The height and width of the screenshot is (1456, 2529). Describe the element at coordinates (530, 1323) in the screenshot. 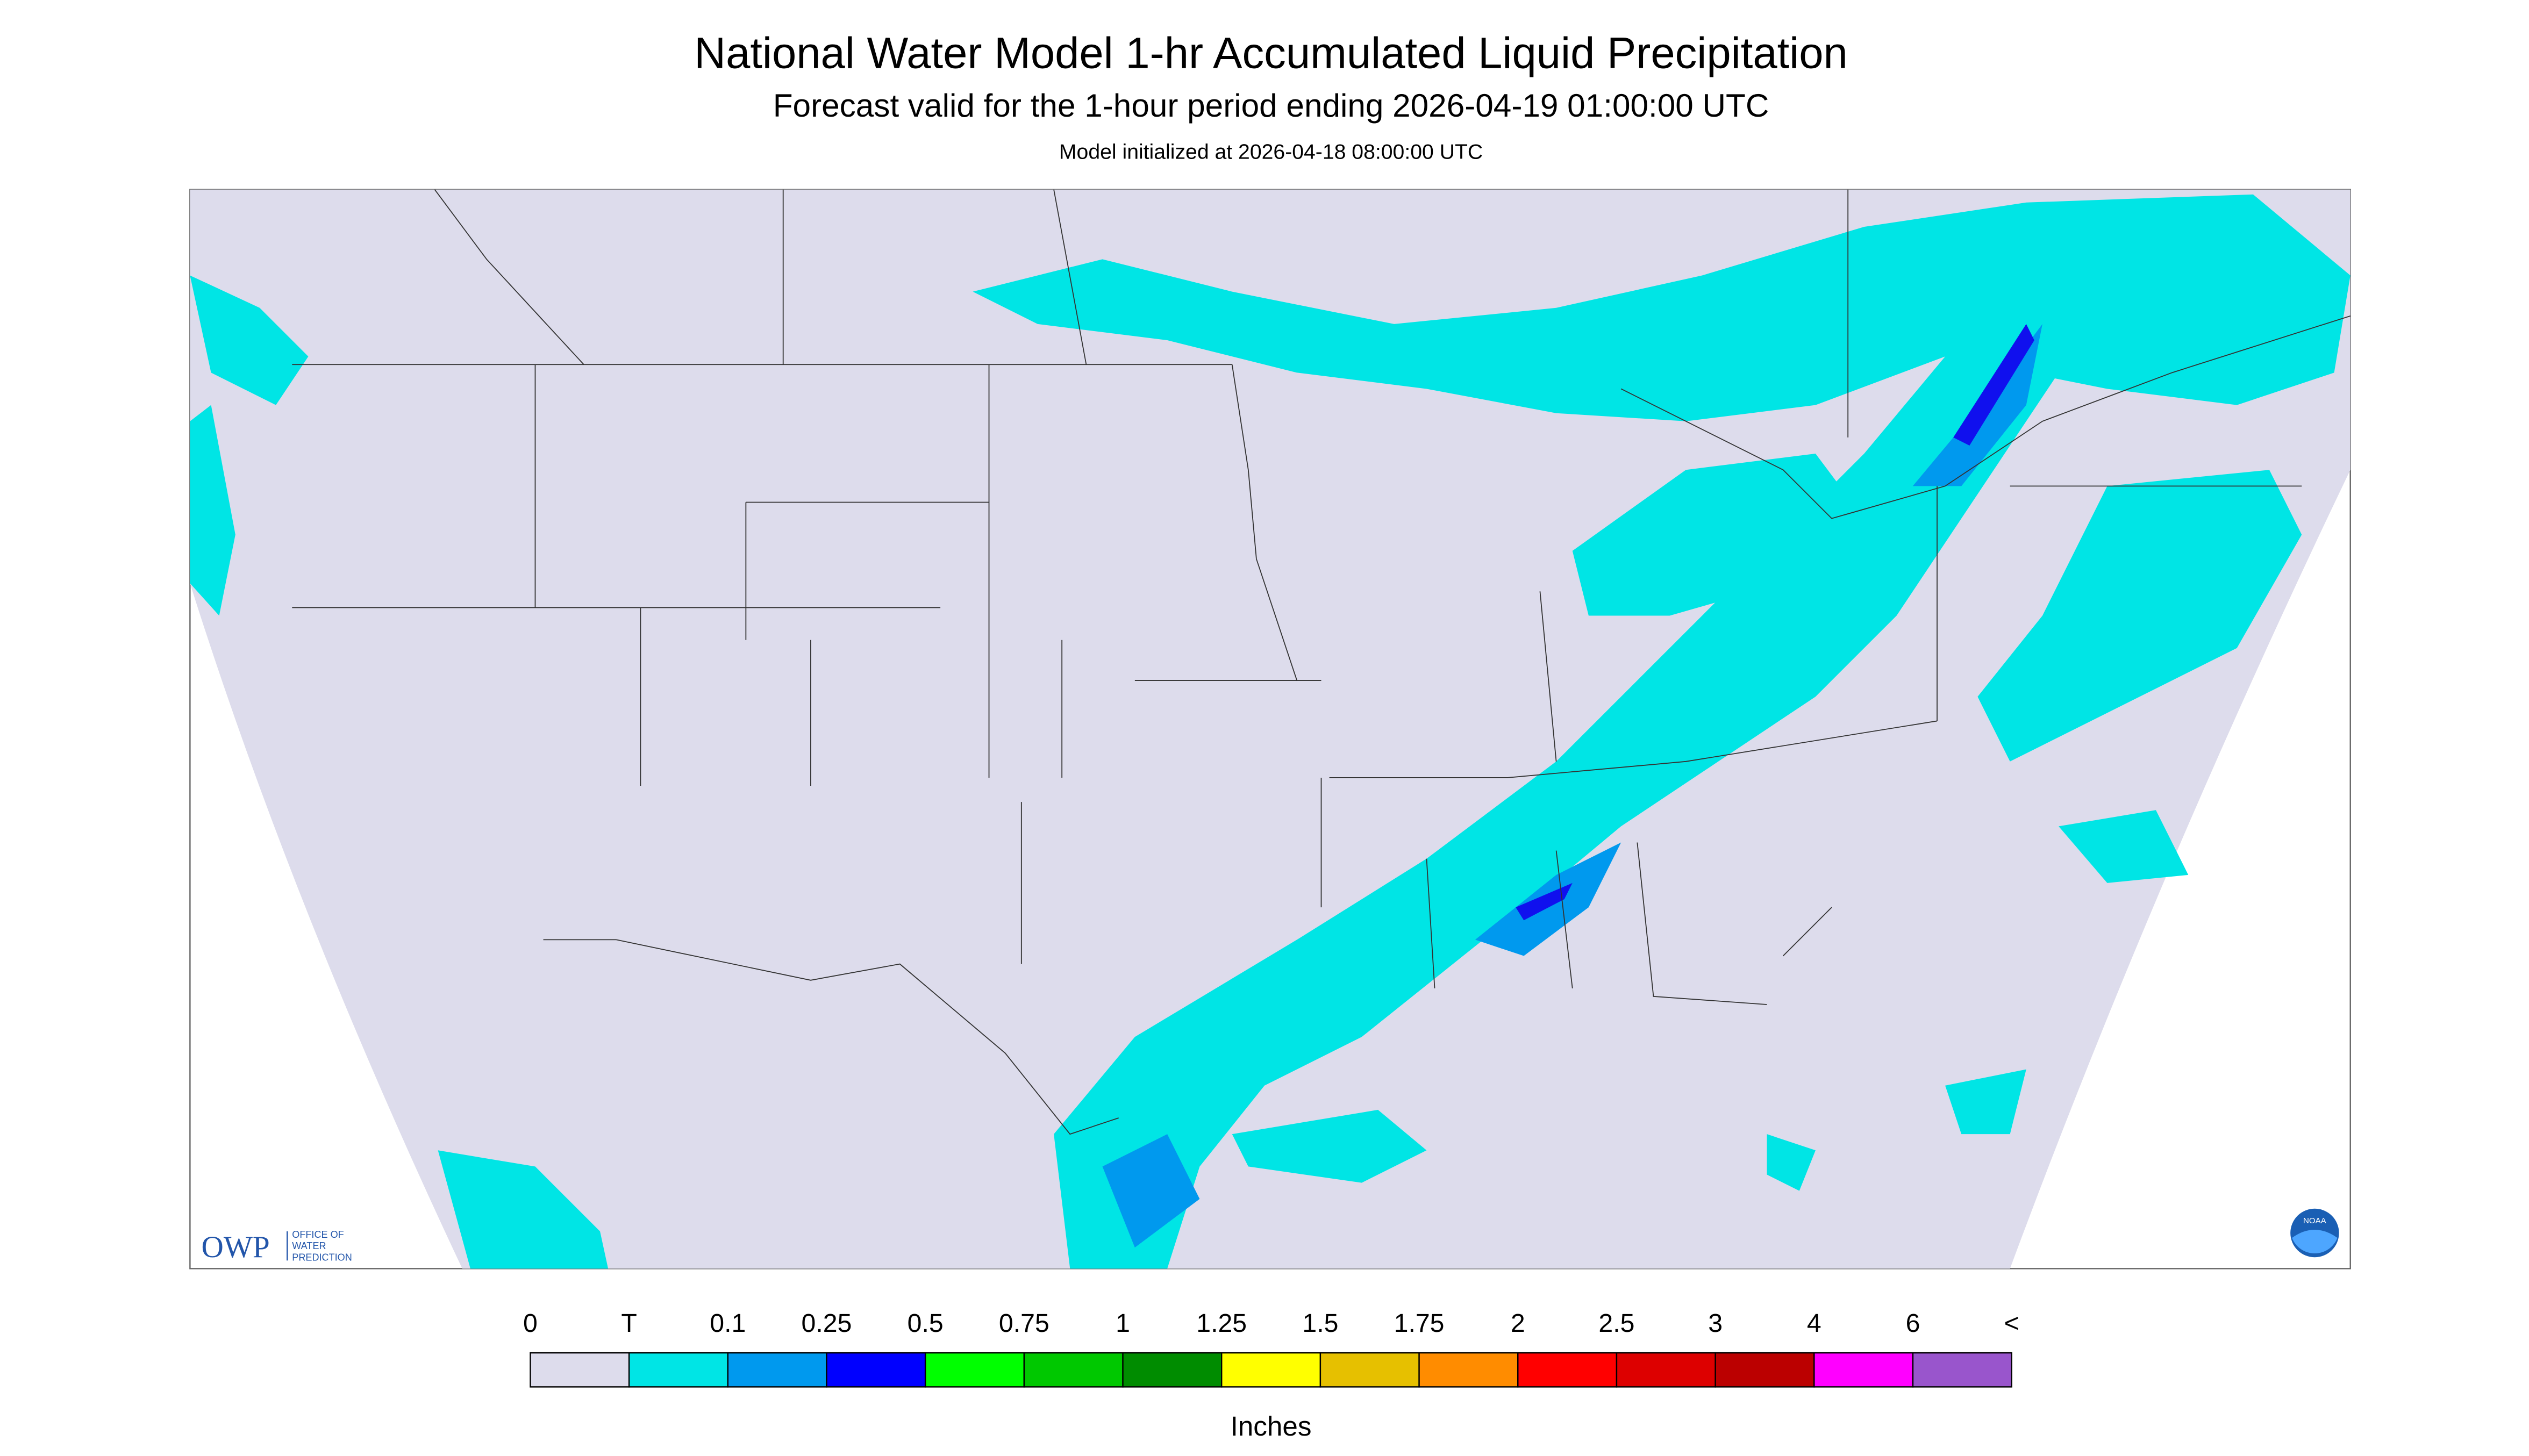

I see `legend-label: 0` at that location.